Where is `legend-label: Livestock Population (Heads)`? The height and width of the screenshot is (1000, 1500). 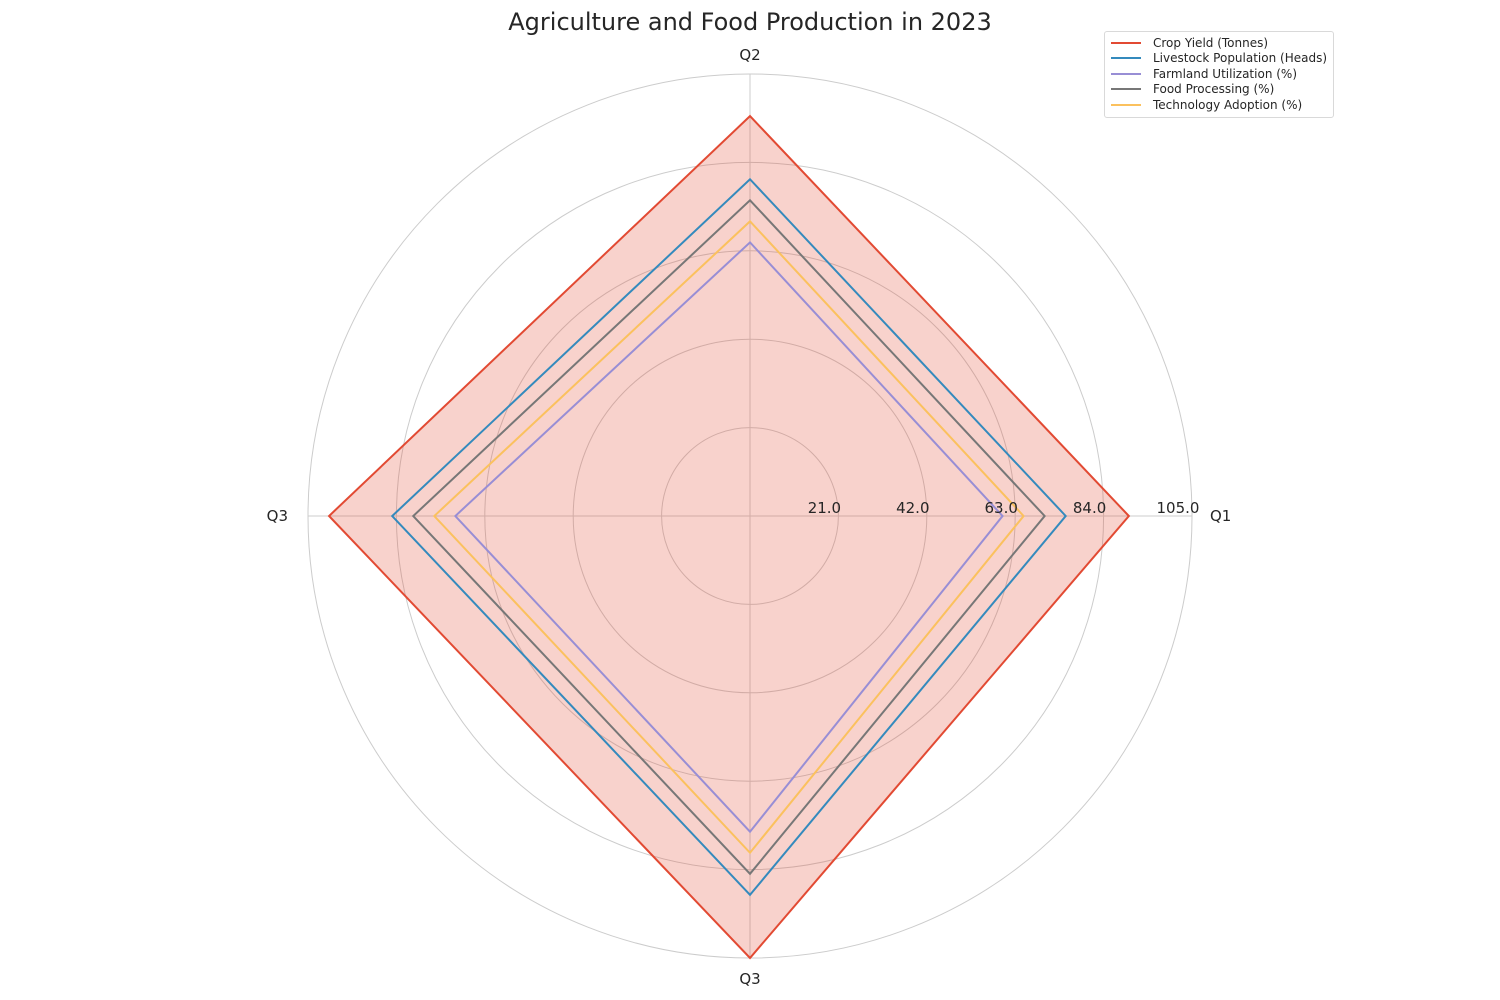 legend-label: Livestock Population (Heads) is located at coordinates (1240, 58).